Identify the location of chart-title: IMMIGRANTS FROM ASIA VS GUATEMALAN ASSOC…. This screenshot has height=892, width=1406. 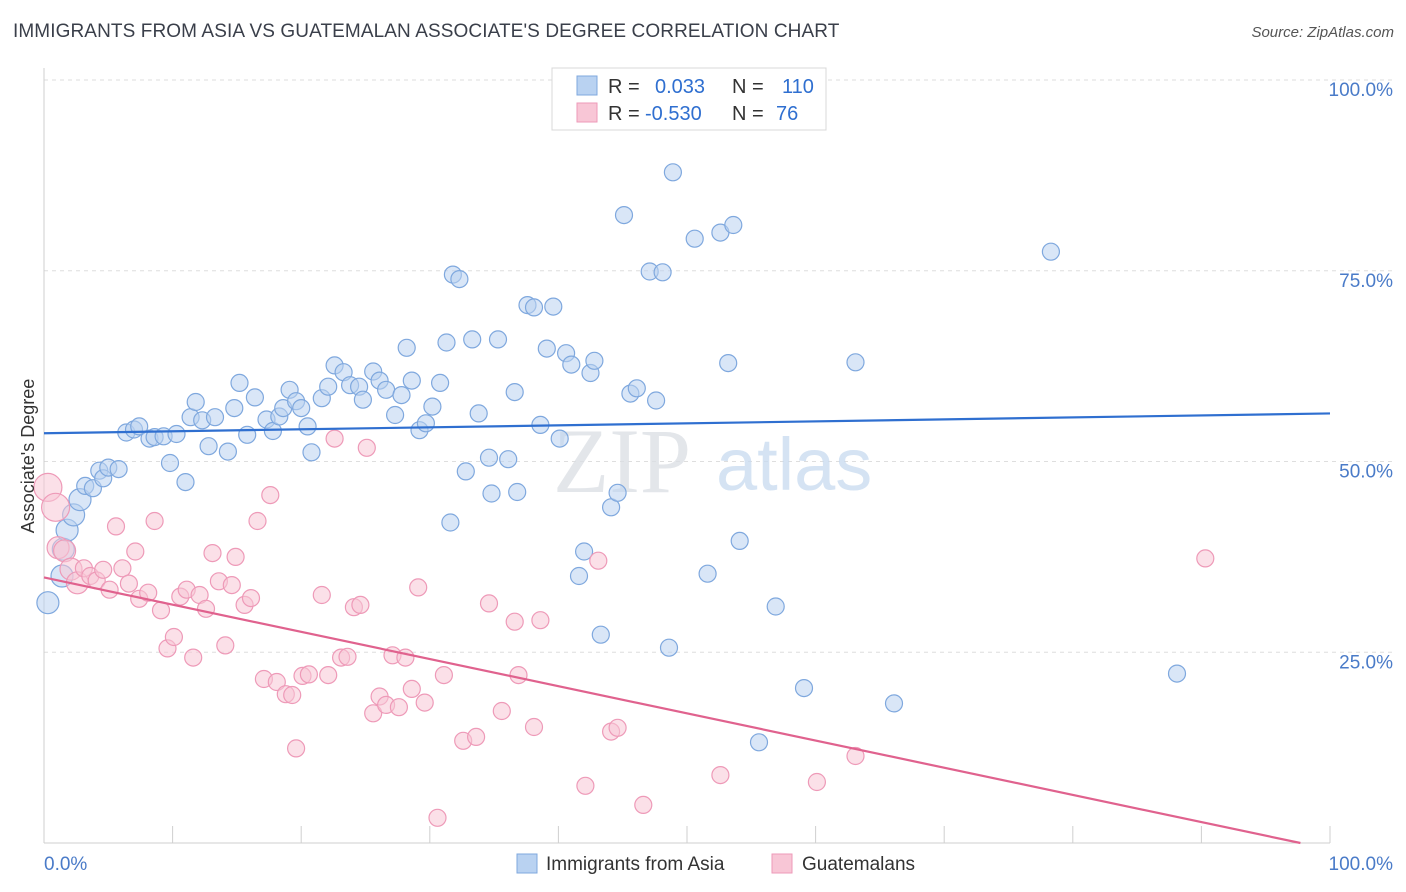
(426, 31).